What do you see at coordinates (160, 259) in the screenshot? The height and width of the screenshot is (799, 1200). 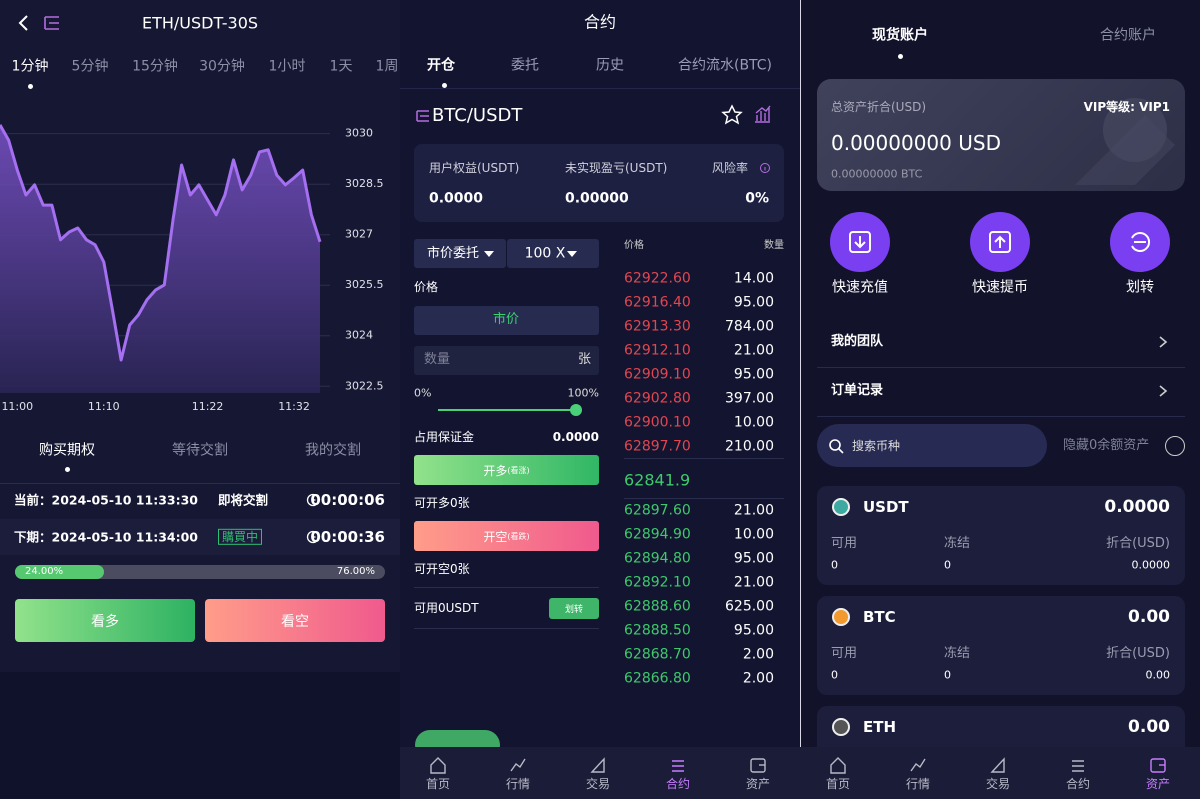 I see `area` at bounding box center [160, 259].